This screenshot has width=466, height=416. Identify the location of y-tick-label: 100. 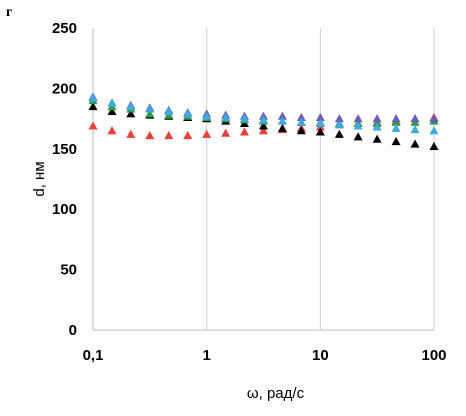
(64, 209).